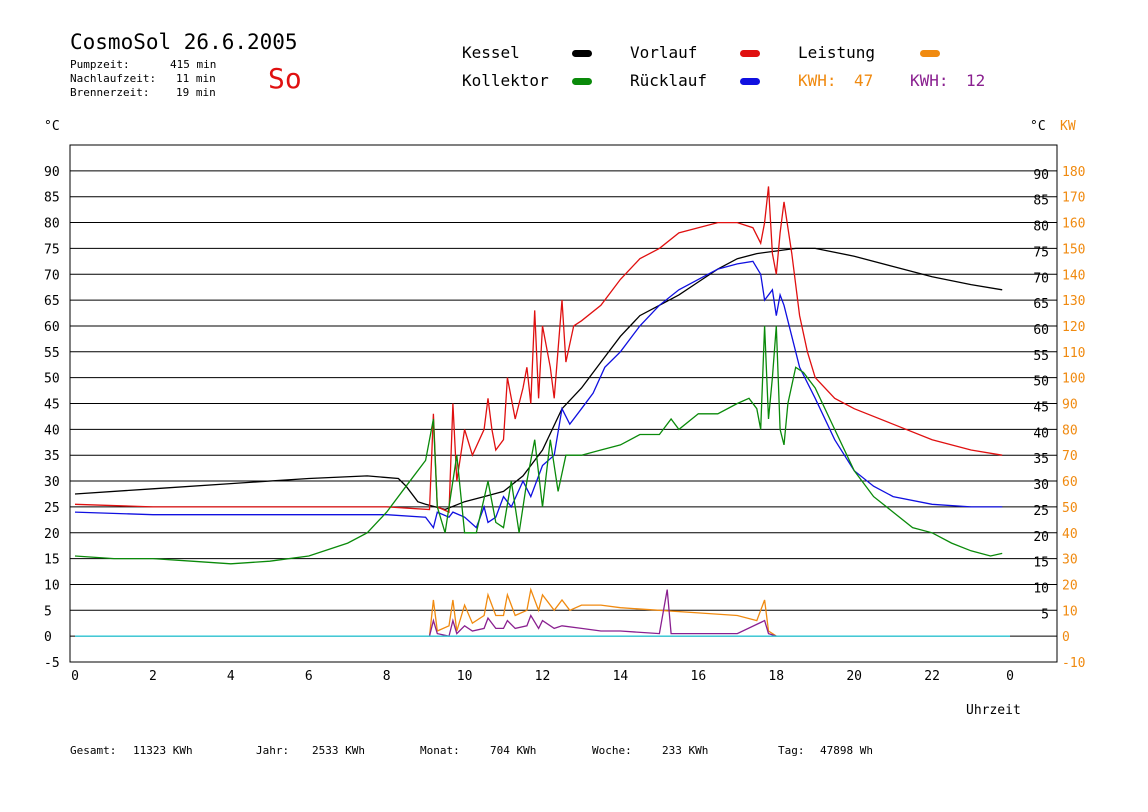 The image size is (1148, 812). What do you see at coordinates (1073, 275) in the screenshot?
I see `y-tick-label-right-kw: 140` at bounding box center [1073, 275].